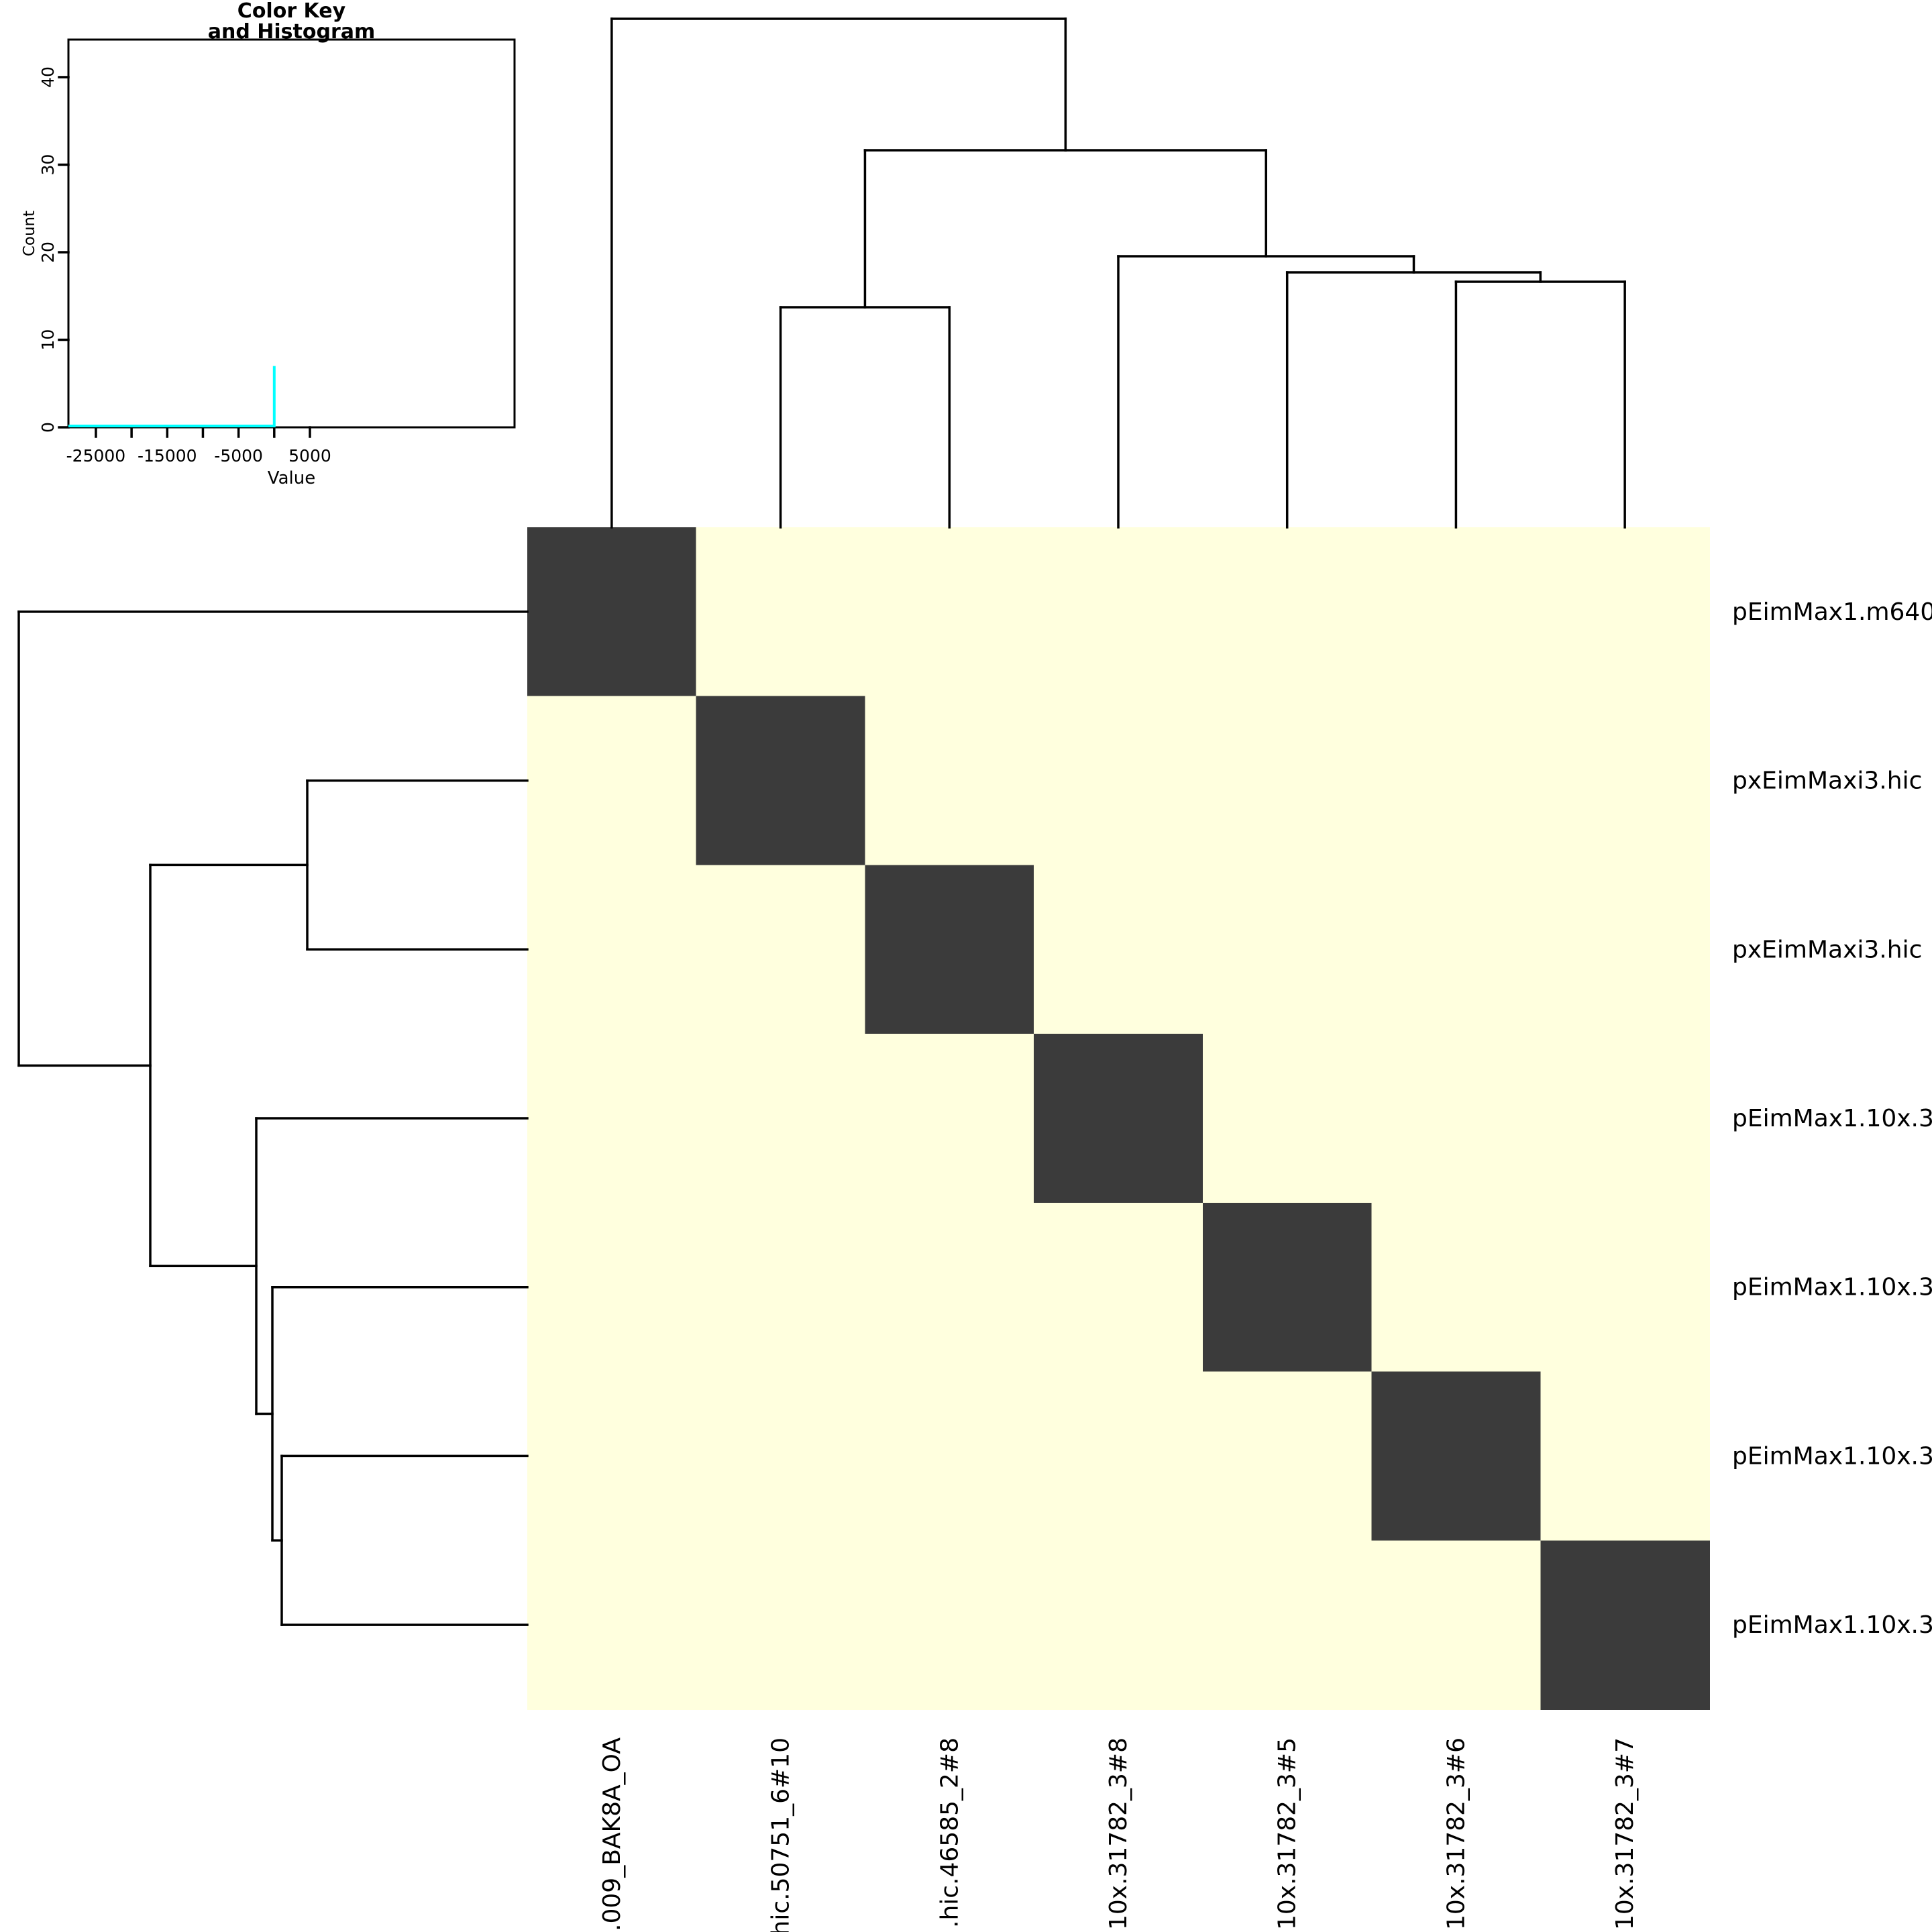 This screenshot has height=1932, width=1932. What do you see at coordinates (1625, 950) in the screenshot?
I see `heatmap-cell-r3-c7` at bounding box center [1625, 950].